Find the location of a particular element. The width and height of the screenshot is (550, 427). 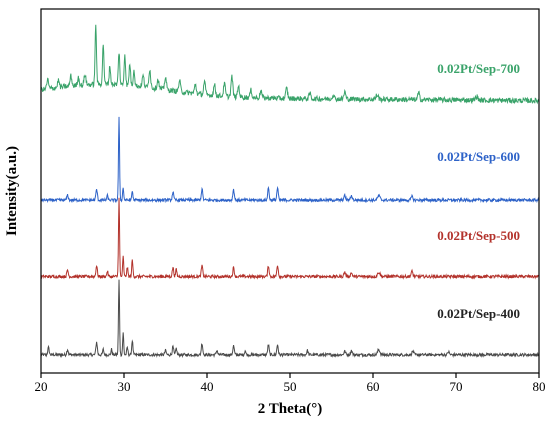

x-tick-label: 20 is located at coordinates (41, 386).